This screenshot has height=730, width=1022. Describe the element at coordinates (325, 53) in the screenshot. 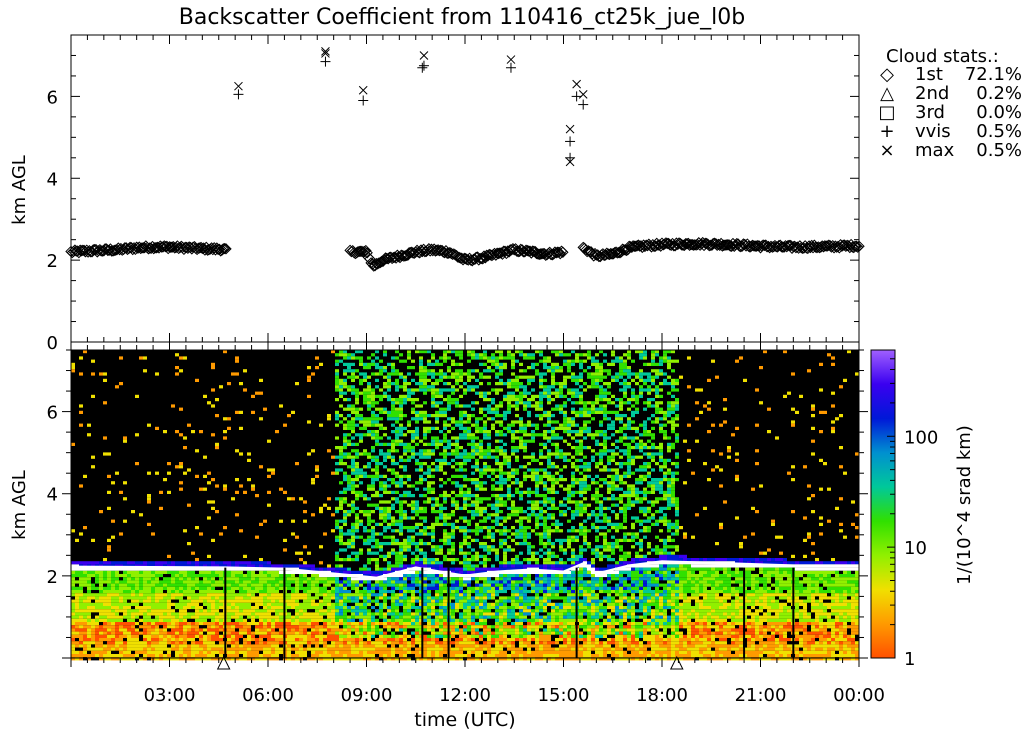

I see `cross-b` at that location.